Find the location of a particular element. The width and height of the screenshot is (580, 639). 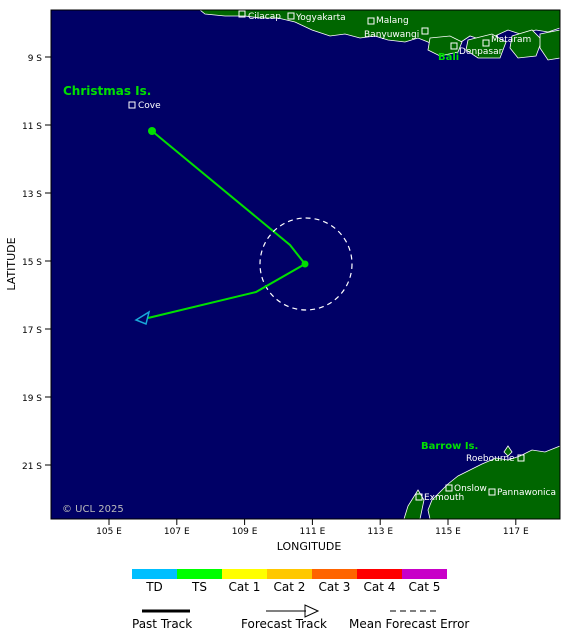

place-label-banyuwangi: Banyuwangi is located at coordinates (391, 35).